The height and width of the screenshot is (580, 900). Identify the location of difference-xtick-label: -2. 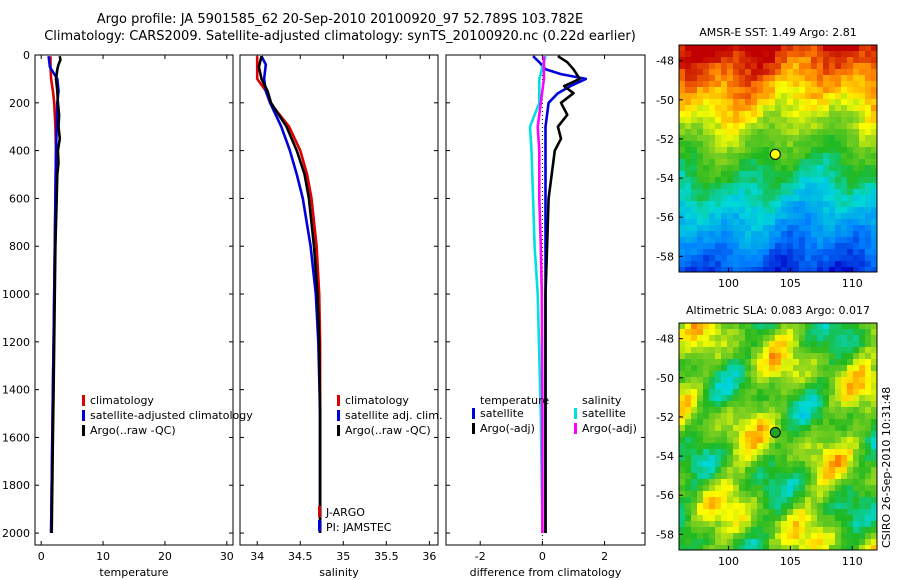
(480, 556).